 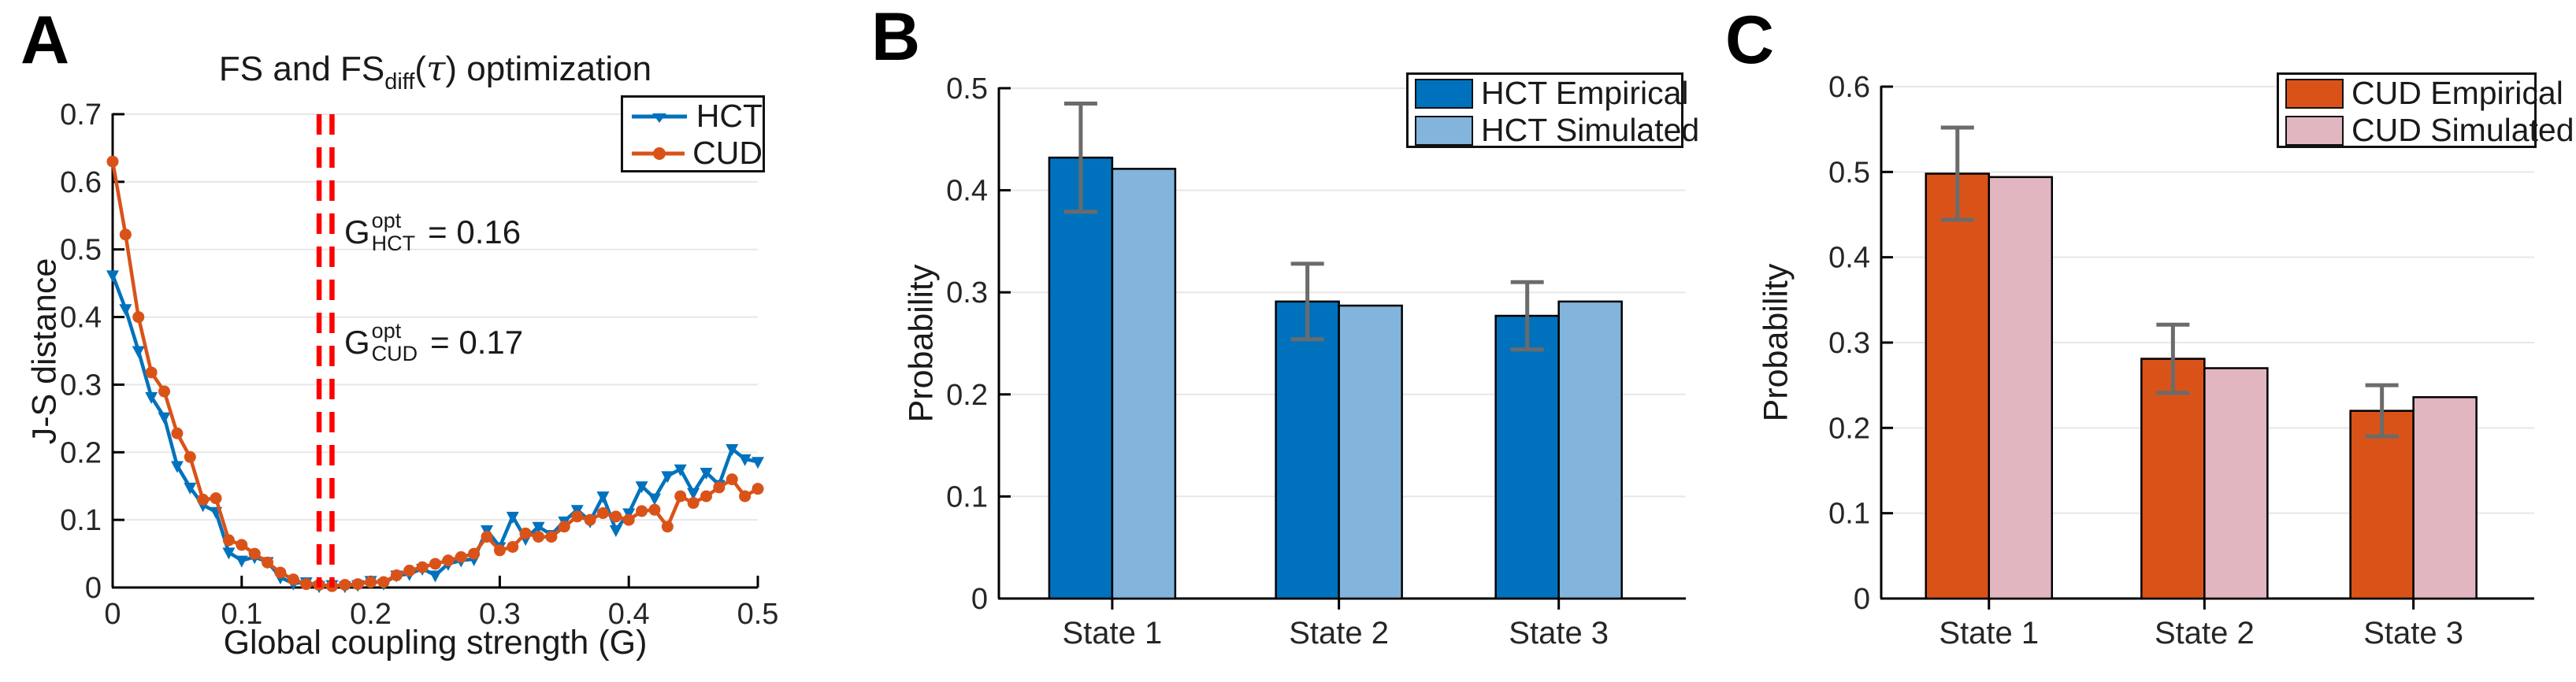 What do you see at coordinates (301, 69) in the screenshot?
I see `title-main: FS and FS` at bounding box center [301, 69].